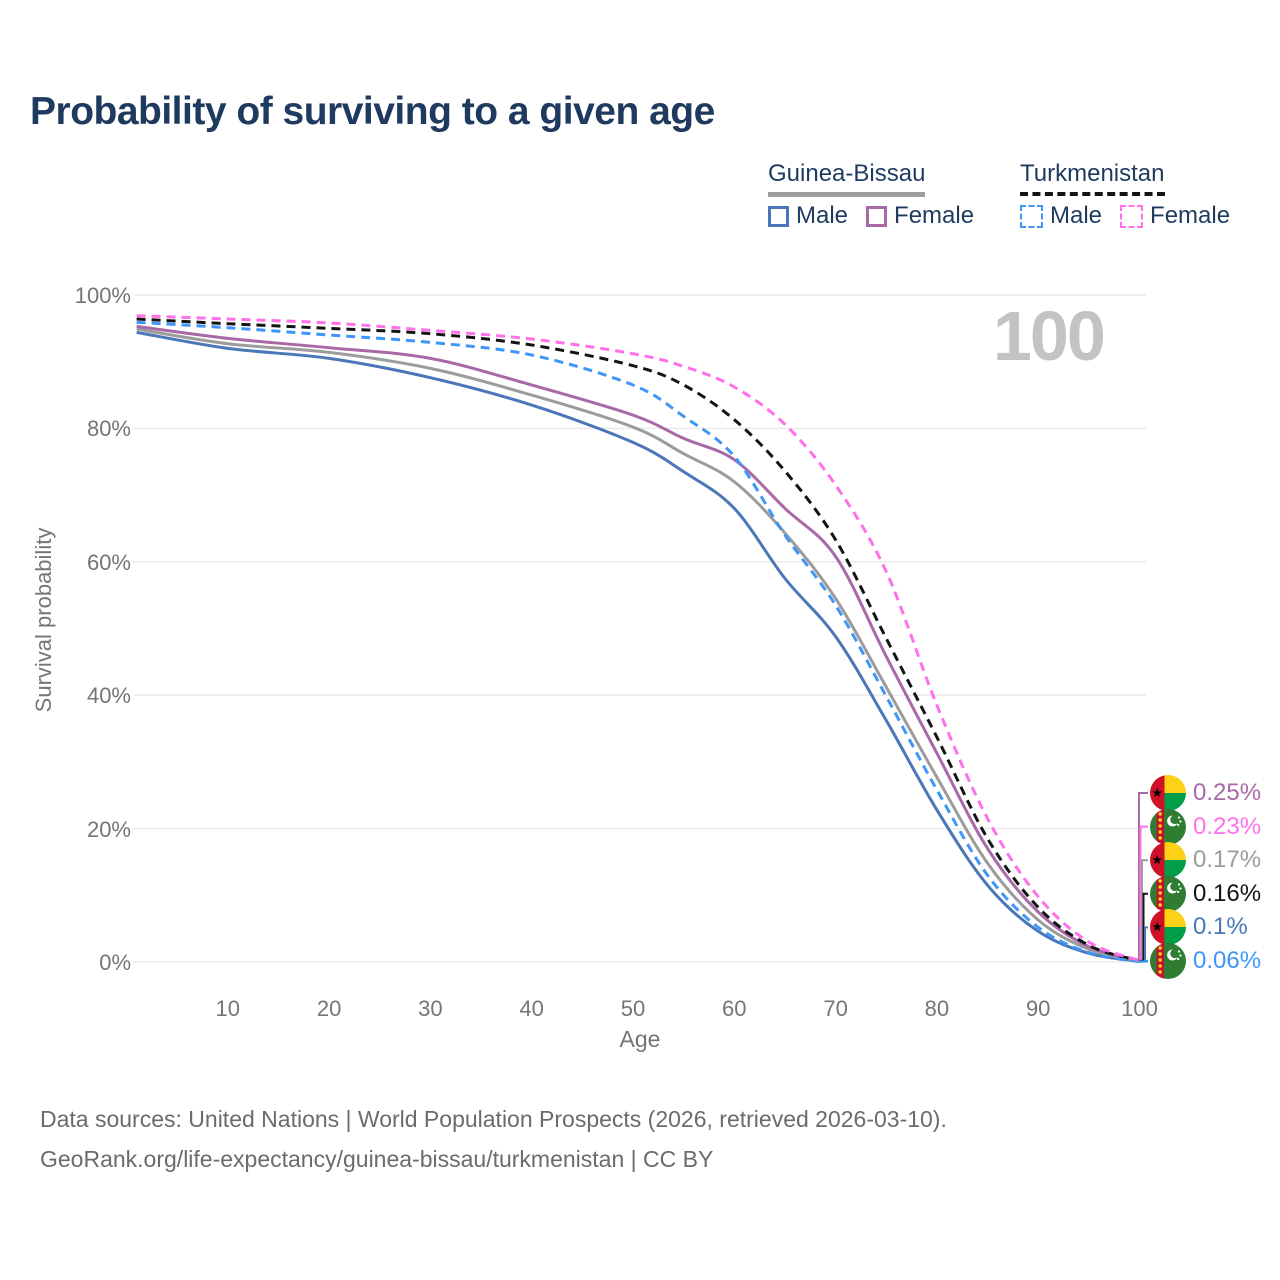  I want to click on legend-item-guinea-bissau-female: Female, so click(920, 216).